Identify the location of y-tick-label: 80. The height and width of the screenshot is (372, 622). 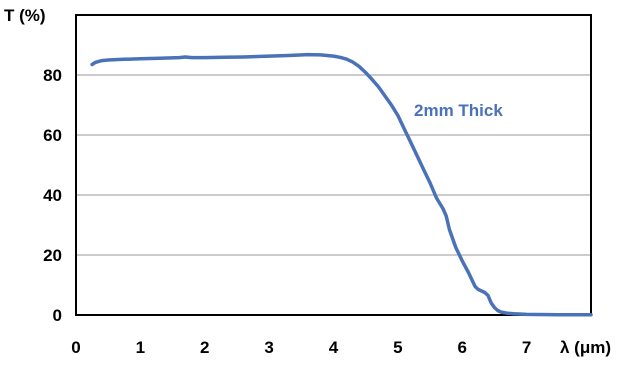
(52, 75).